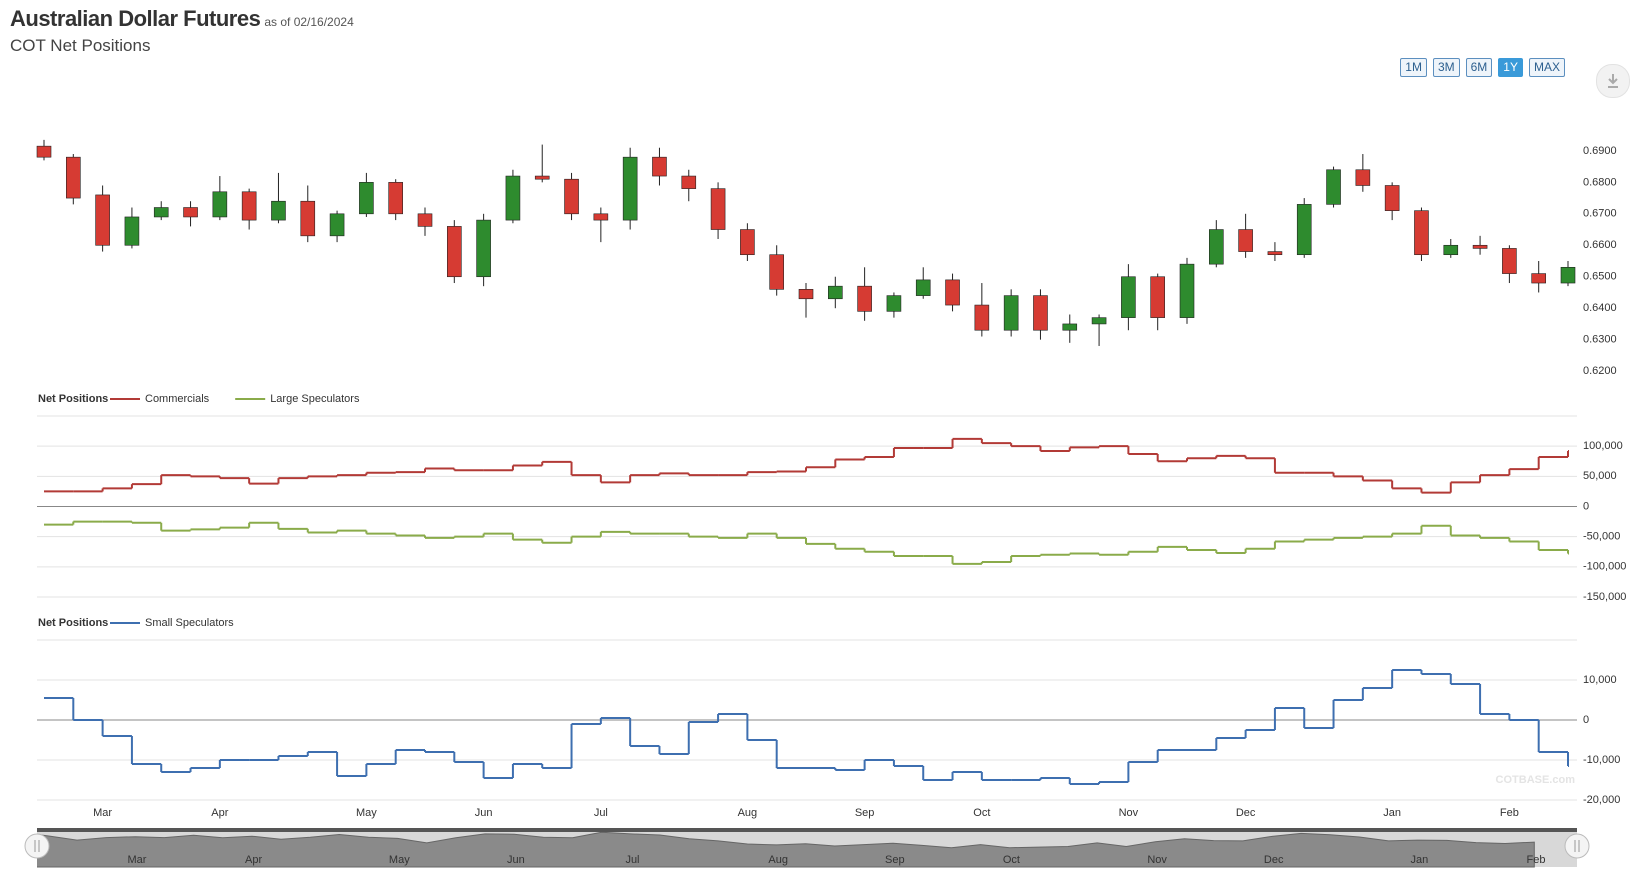 The image size is (1640, 876). What do you see at coordinates (1600, 308) in the screenshot?
I see `y-tick-label: 0.6400` at bounding box center [1600, 308].